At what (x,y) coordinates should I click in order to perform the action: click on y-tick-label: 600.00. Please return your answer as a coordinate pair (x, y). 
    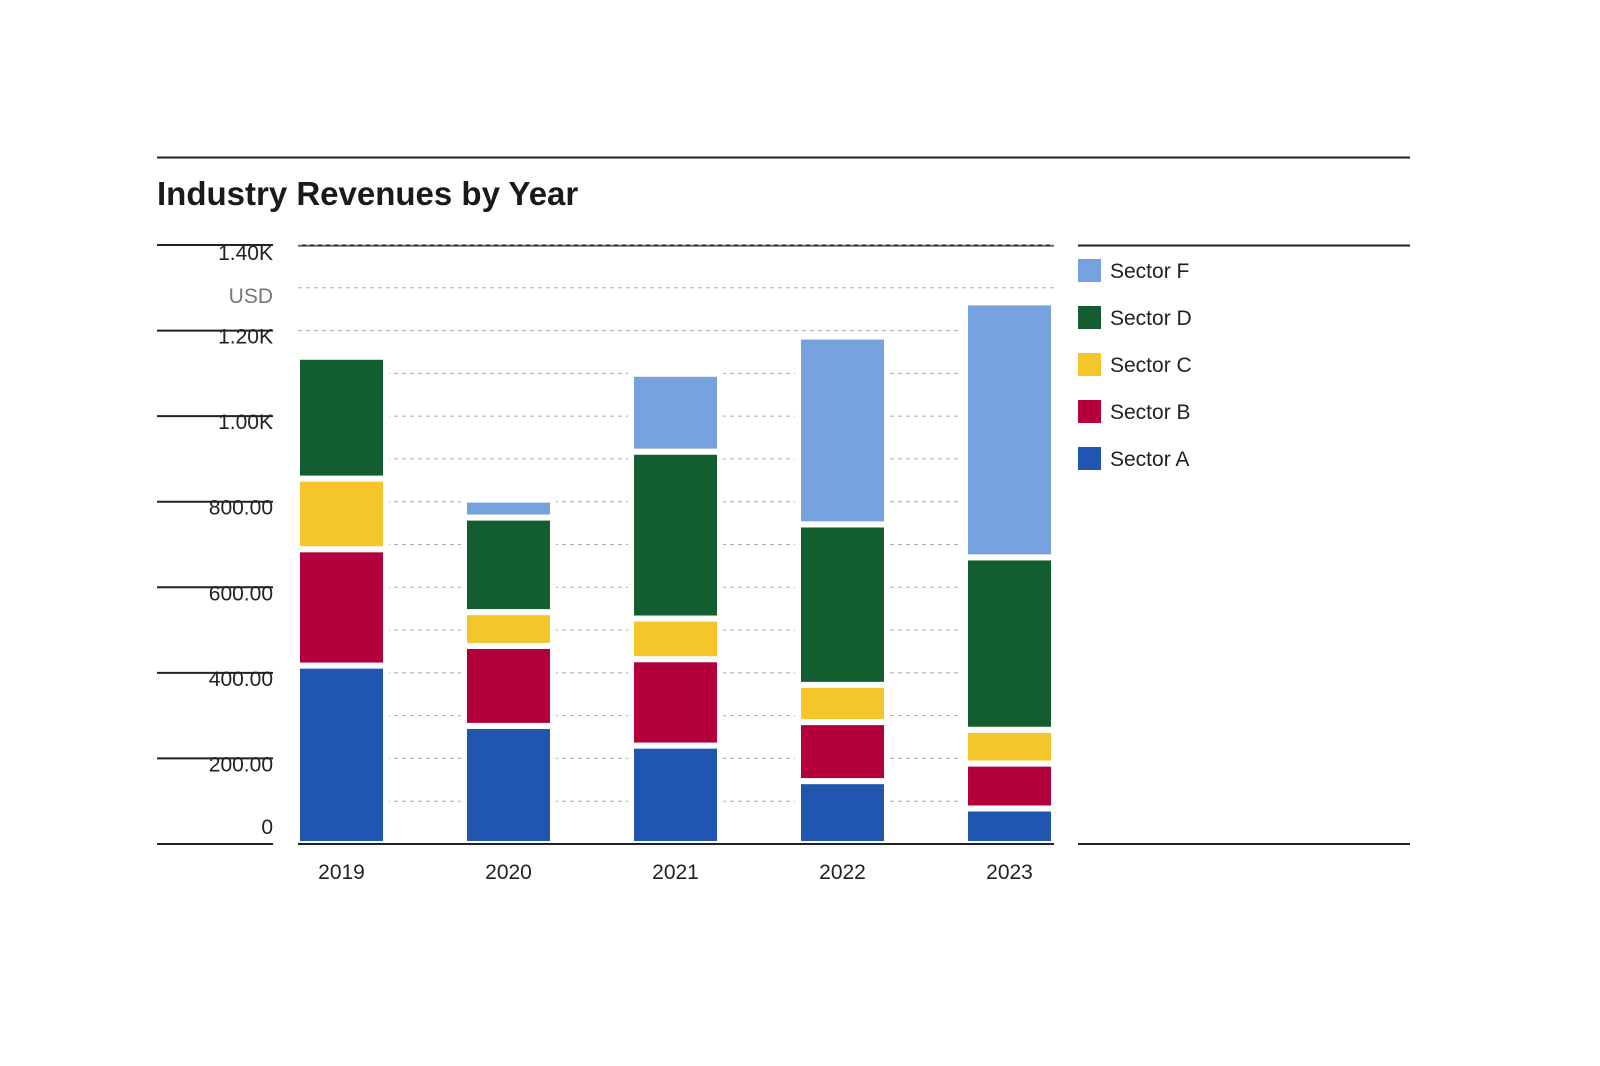
    Looking at the image, I should click on (241, 593).